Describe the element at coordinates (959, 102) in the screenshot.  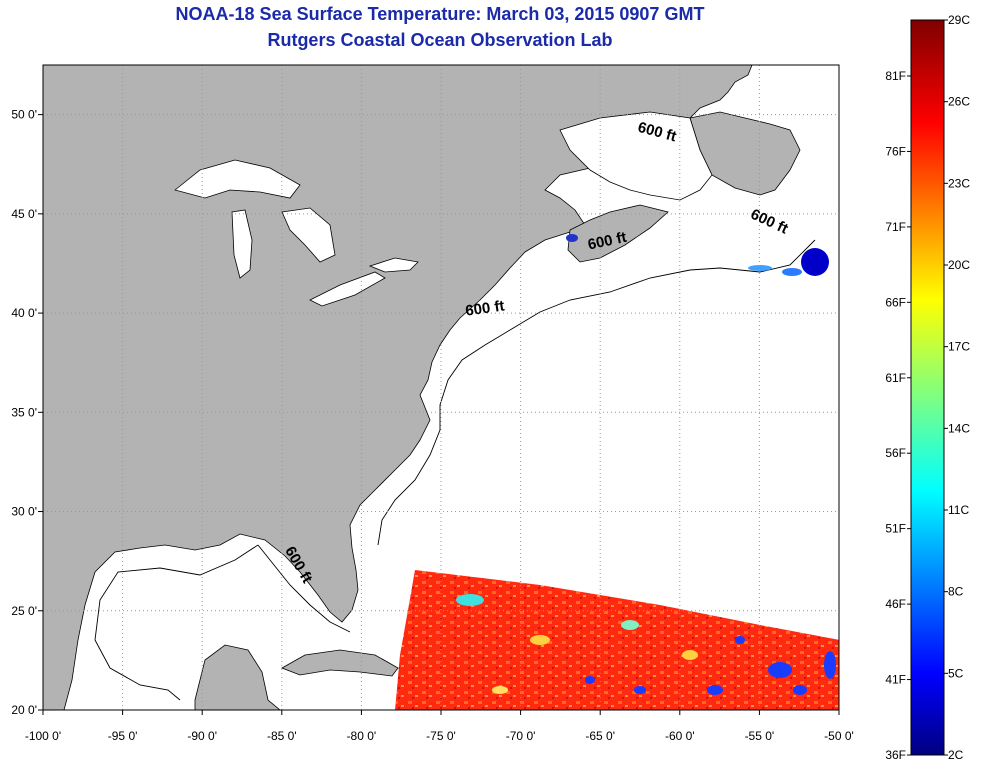
I see `colorbar-celsius-label: 26C` at that location.